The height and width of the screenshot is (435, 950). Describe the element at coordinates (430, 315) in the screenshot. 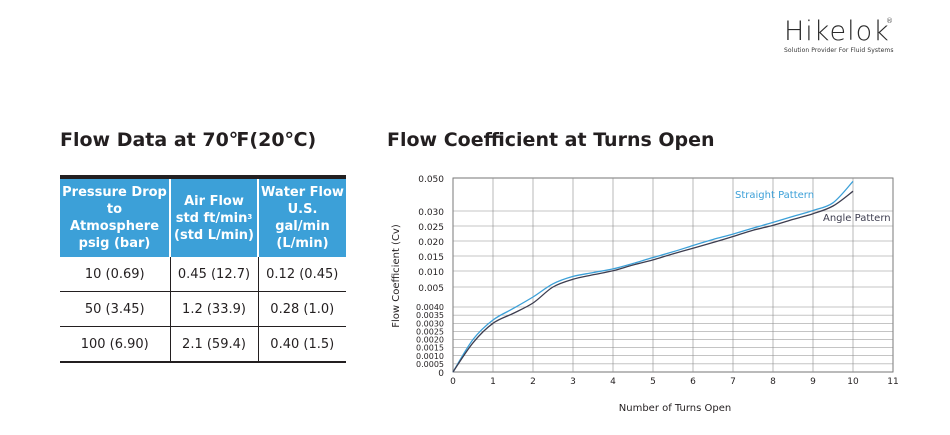

I see `y-tick-label: 0.0035` at that location.